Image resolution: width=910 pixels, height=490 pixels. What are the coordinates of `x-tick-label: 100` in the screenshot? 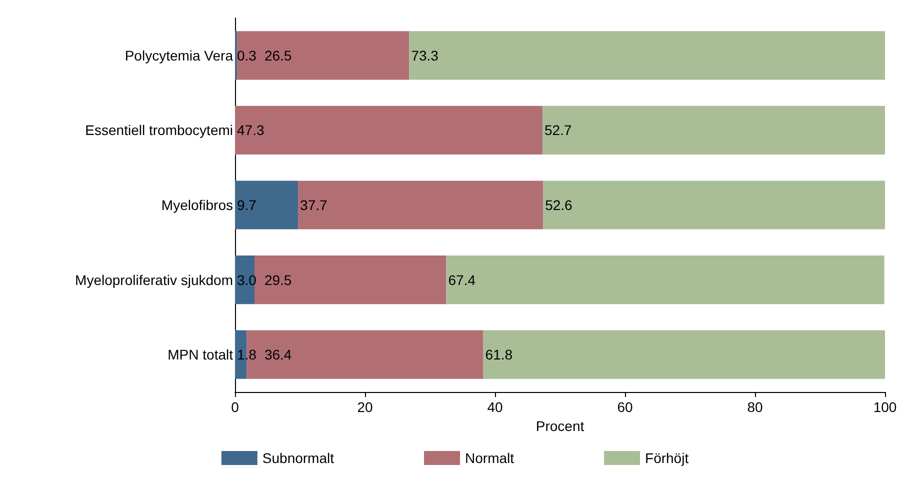 It's located at (885, 407).